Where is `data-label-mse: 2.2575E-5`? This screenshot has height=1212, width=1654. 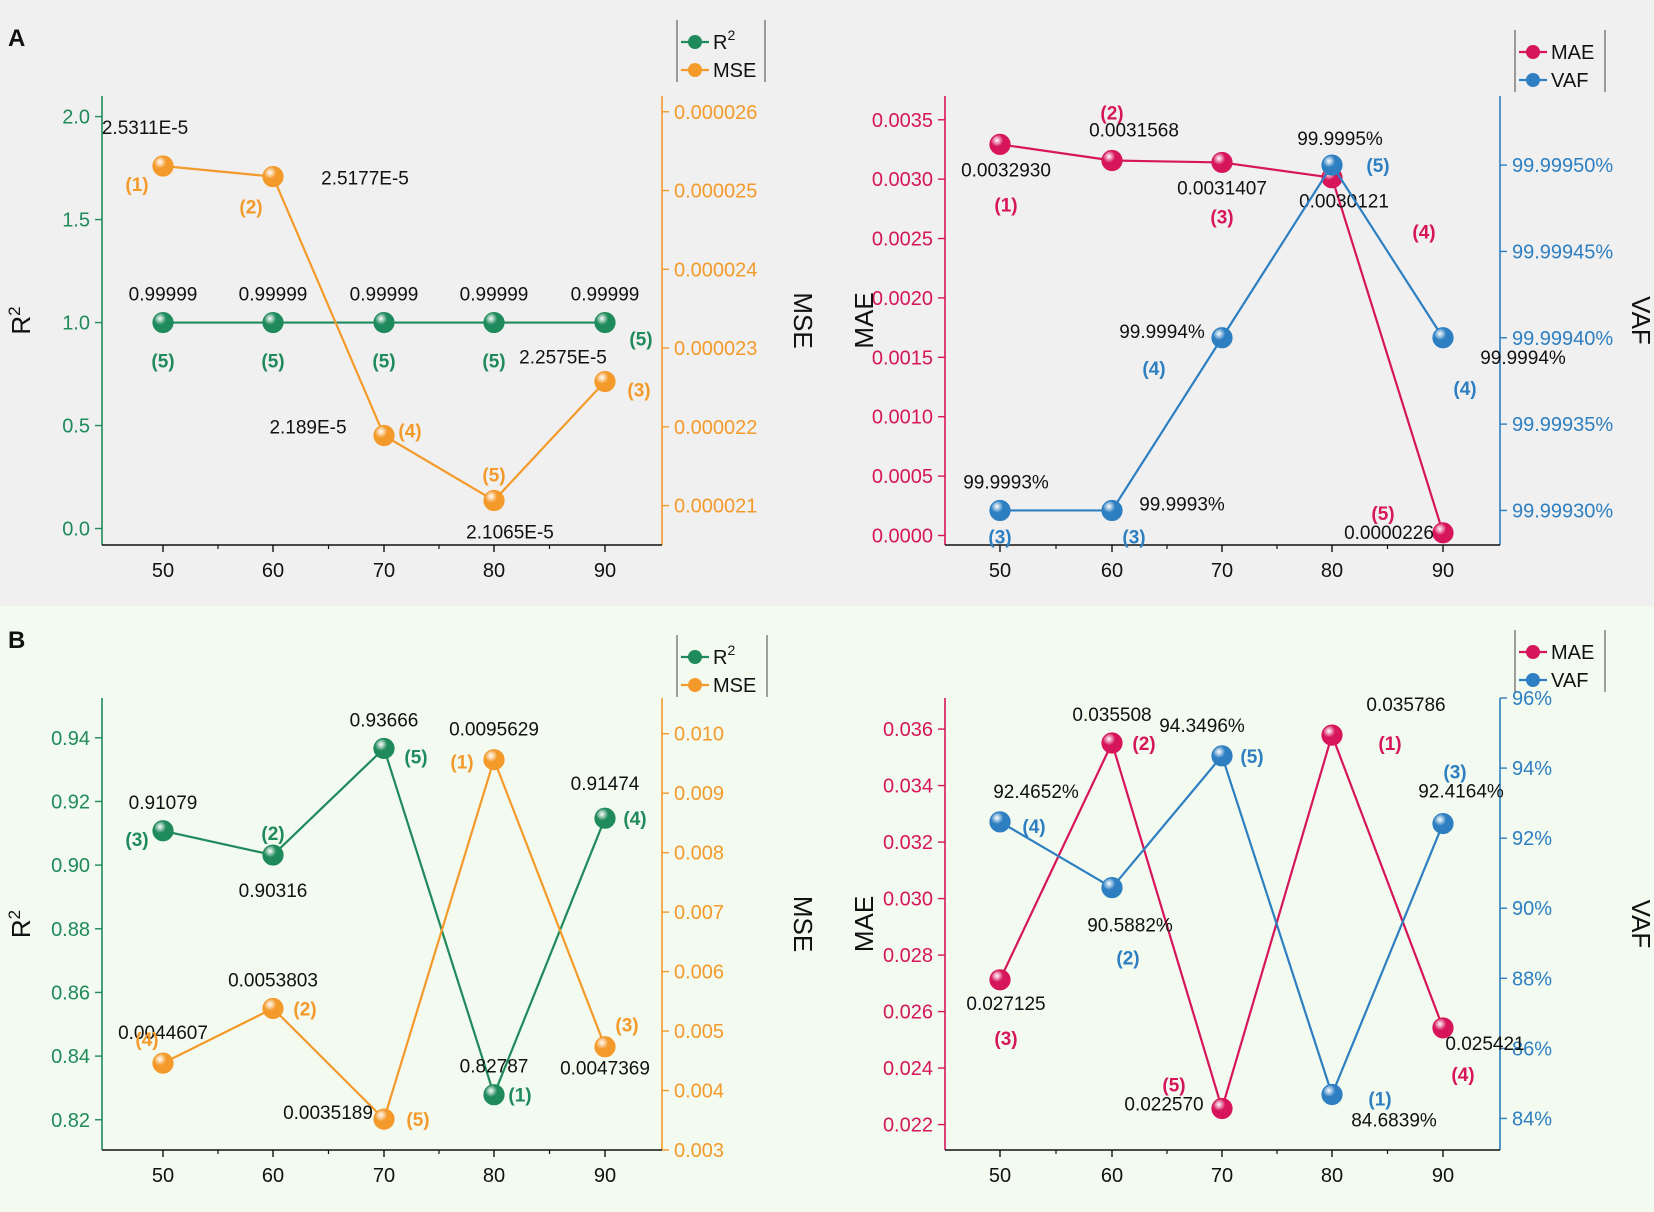
data-label-mse: 2.2575E-5 is located at coordinates (563, 358).